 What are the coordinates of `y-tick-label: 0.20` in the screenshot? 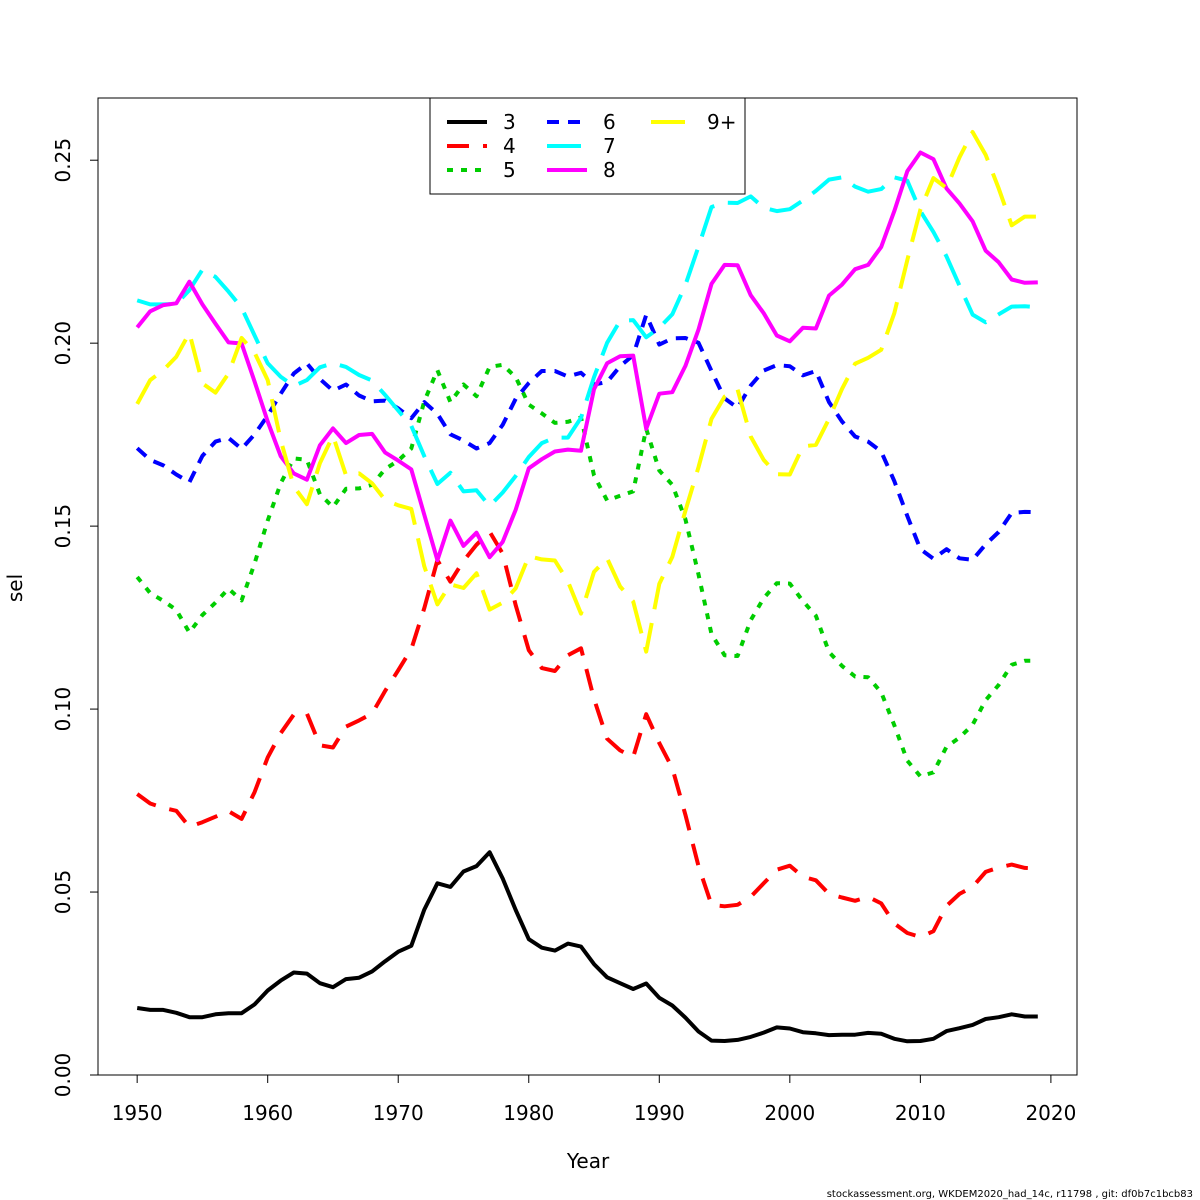 It's located at (63, 343).